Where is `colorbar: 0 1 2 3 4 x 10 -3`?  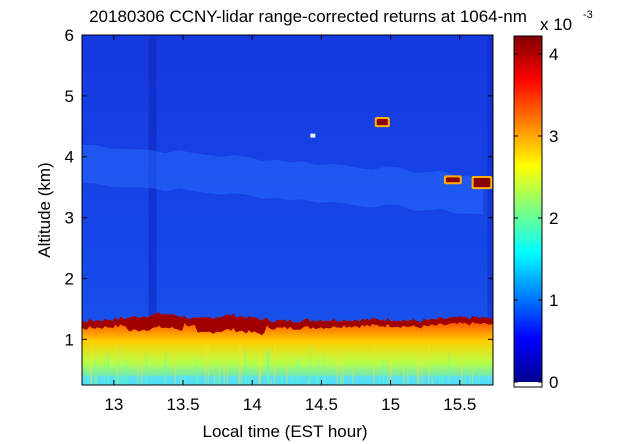
colorbar: 0 1 2 3 4 x 10 -3 is located at coordinates (553, 200).